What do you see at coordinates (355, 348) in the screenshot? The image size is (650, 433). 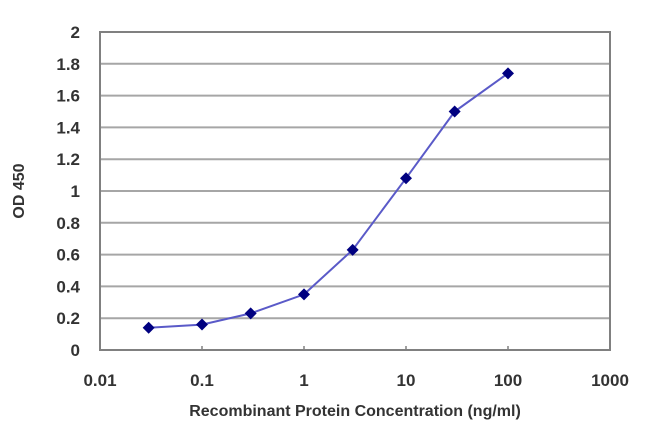 I see `x-axis-ticks` at bounding box center [355, 348].